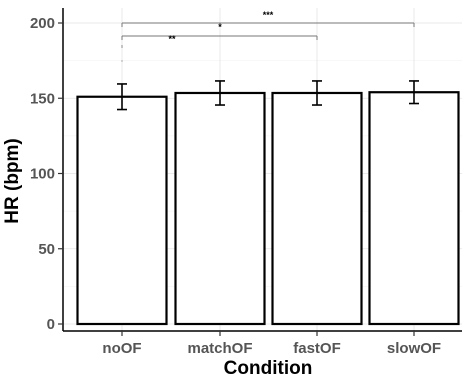  What do you see at coordinates (219, 348) in the screenshot?
I see `x-tick-label: matchOF` at bounding box center [219, 348].